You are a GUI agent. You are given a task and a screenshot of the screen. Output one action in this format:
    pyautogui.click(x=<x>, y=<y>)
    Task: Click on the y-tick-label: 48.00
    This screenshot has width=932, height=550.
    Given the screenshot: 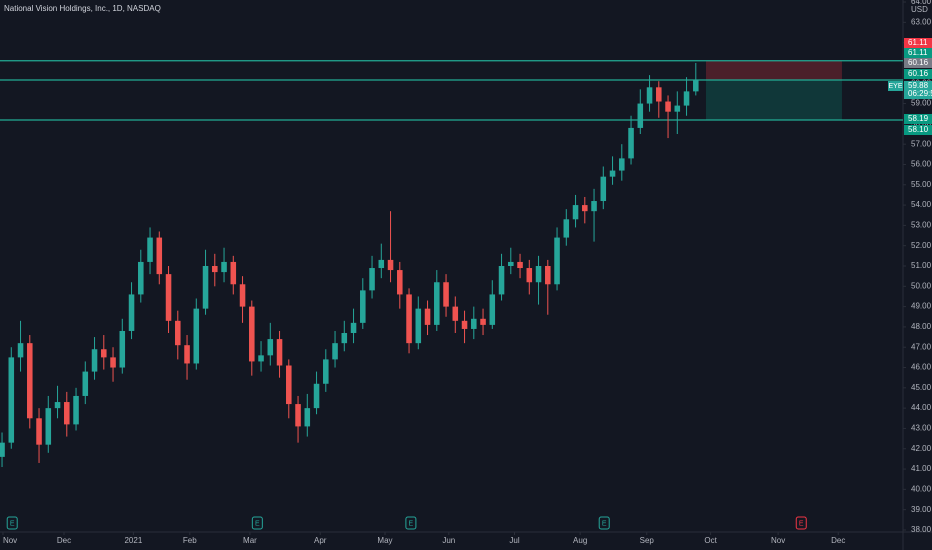 What is the action you would take?
    pyautogui.click(x=921, y=326)
    